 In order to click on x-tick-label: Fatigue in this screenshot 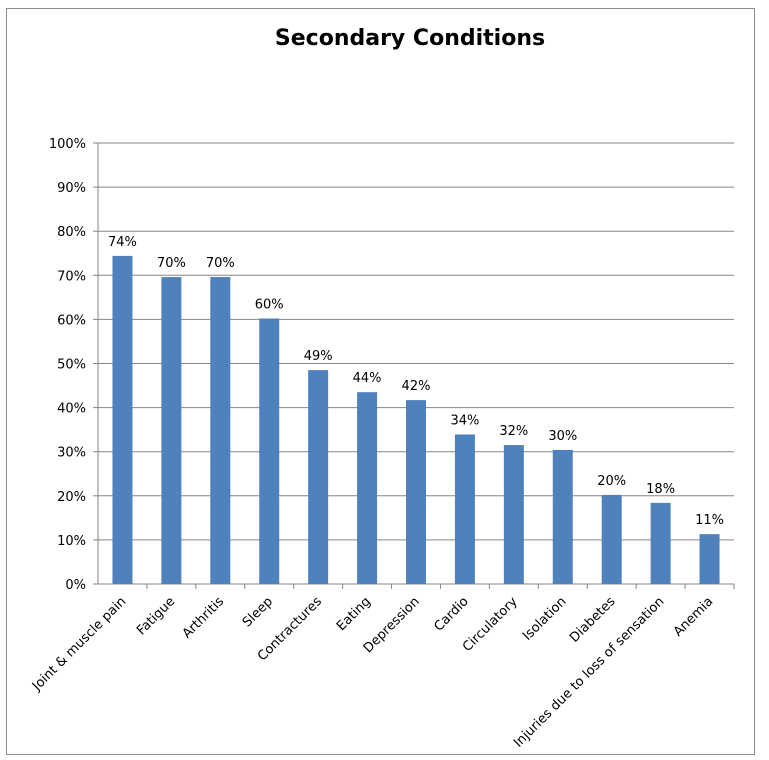, I will do `click(156, 616)`.